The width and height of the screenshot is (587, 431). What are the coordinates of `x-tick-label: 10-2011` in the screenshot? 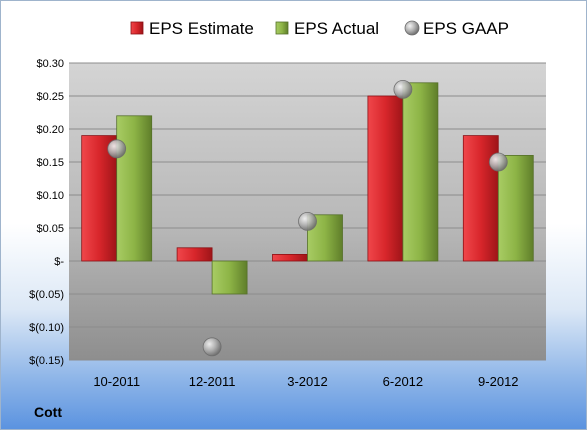 It's located at (116, 381).